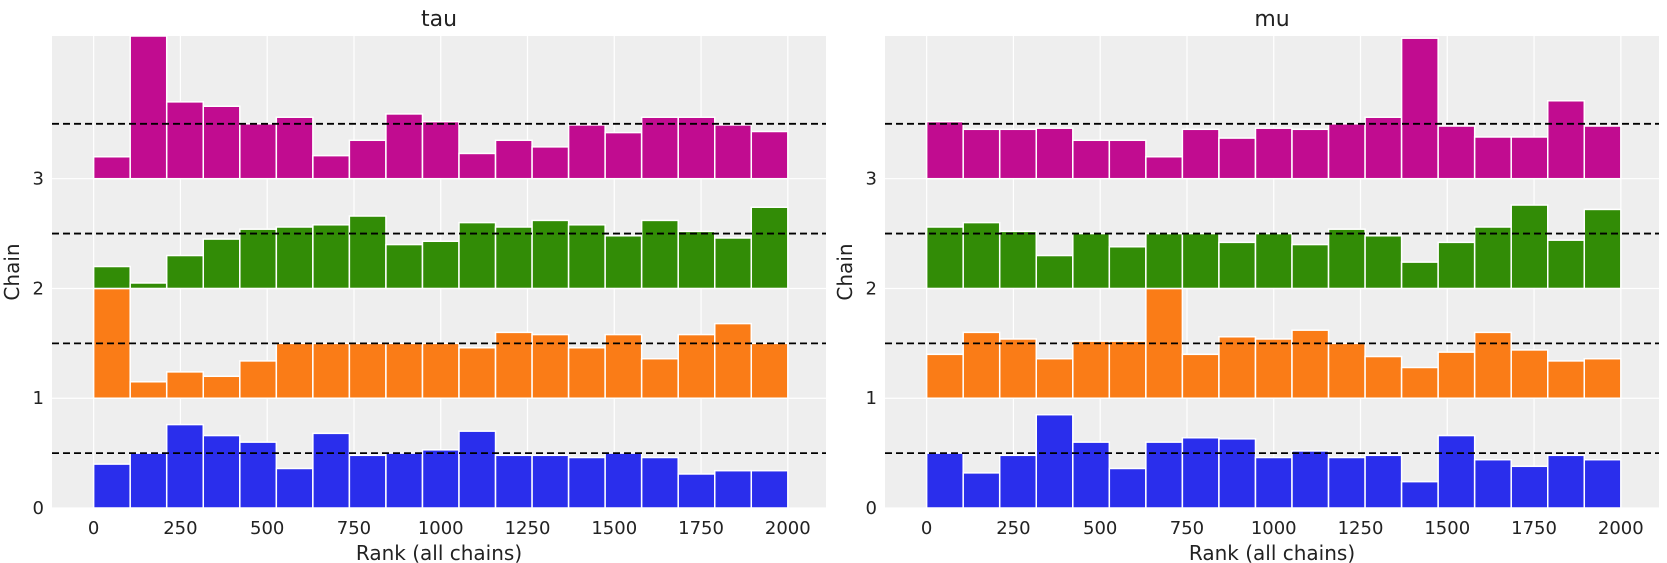 This screenshot has height=563, width=1667. Describe the element at coordinates (38, 179) in the screenshot. I see `y-tick-label: 3` at that location.